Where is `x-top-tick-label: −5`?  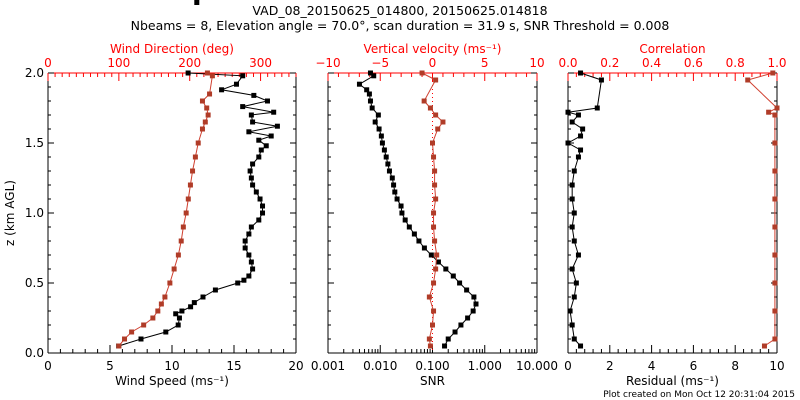 x-top-tick-label: −5 is located at coordinates (380, 63).